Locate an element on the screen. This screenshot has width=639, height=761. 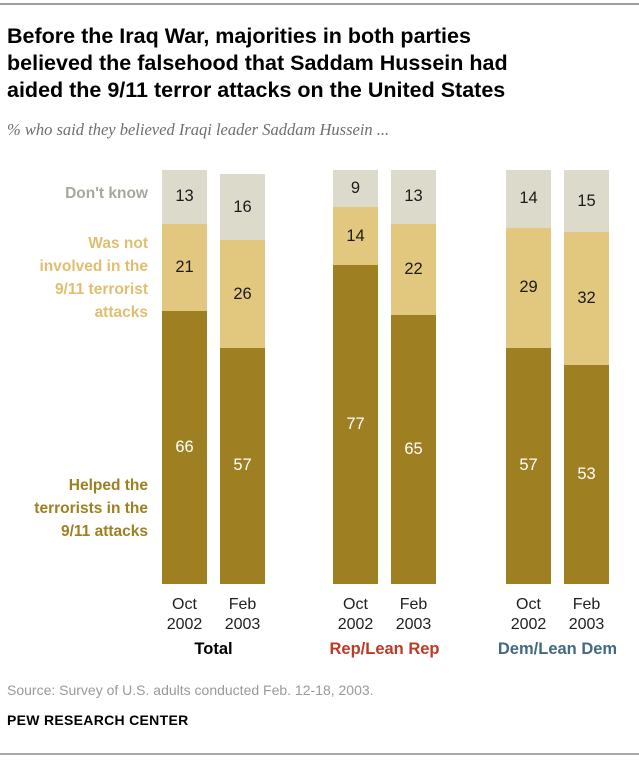
bar-segment-not-involved: 32 is located at coordinates (586, 298).